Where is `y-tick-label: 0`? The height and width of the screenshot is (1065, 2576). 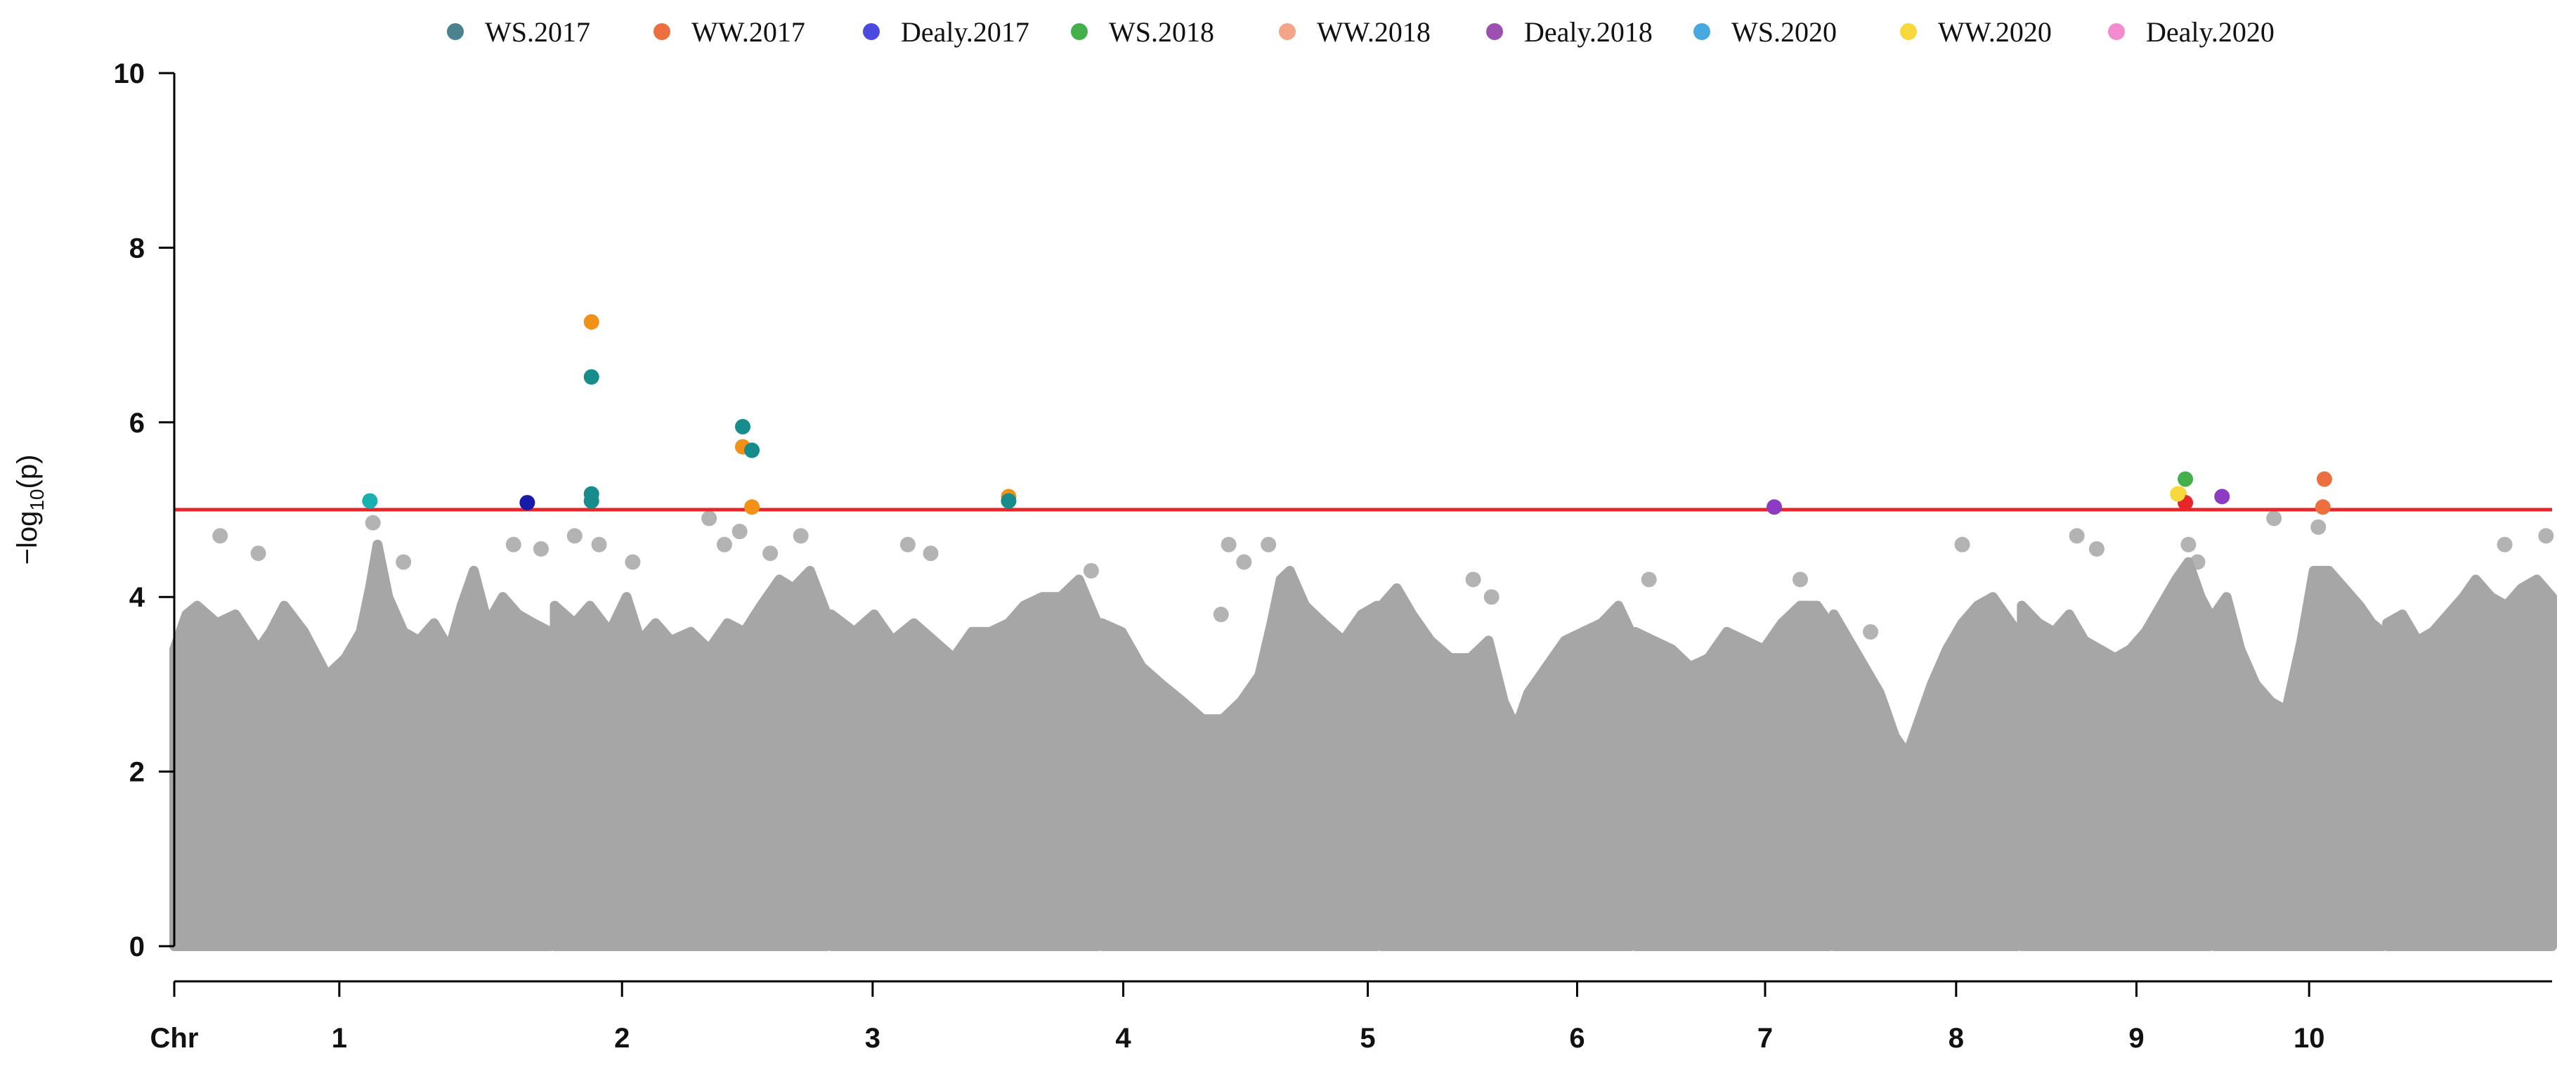
y-tick-label: 0 is located at coordinates (137, 946).